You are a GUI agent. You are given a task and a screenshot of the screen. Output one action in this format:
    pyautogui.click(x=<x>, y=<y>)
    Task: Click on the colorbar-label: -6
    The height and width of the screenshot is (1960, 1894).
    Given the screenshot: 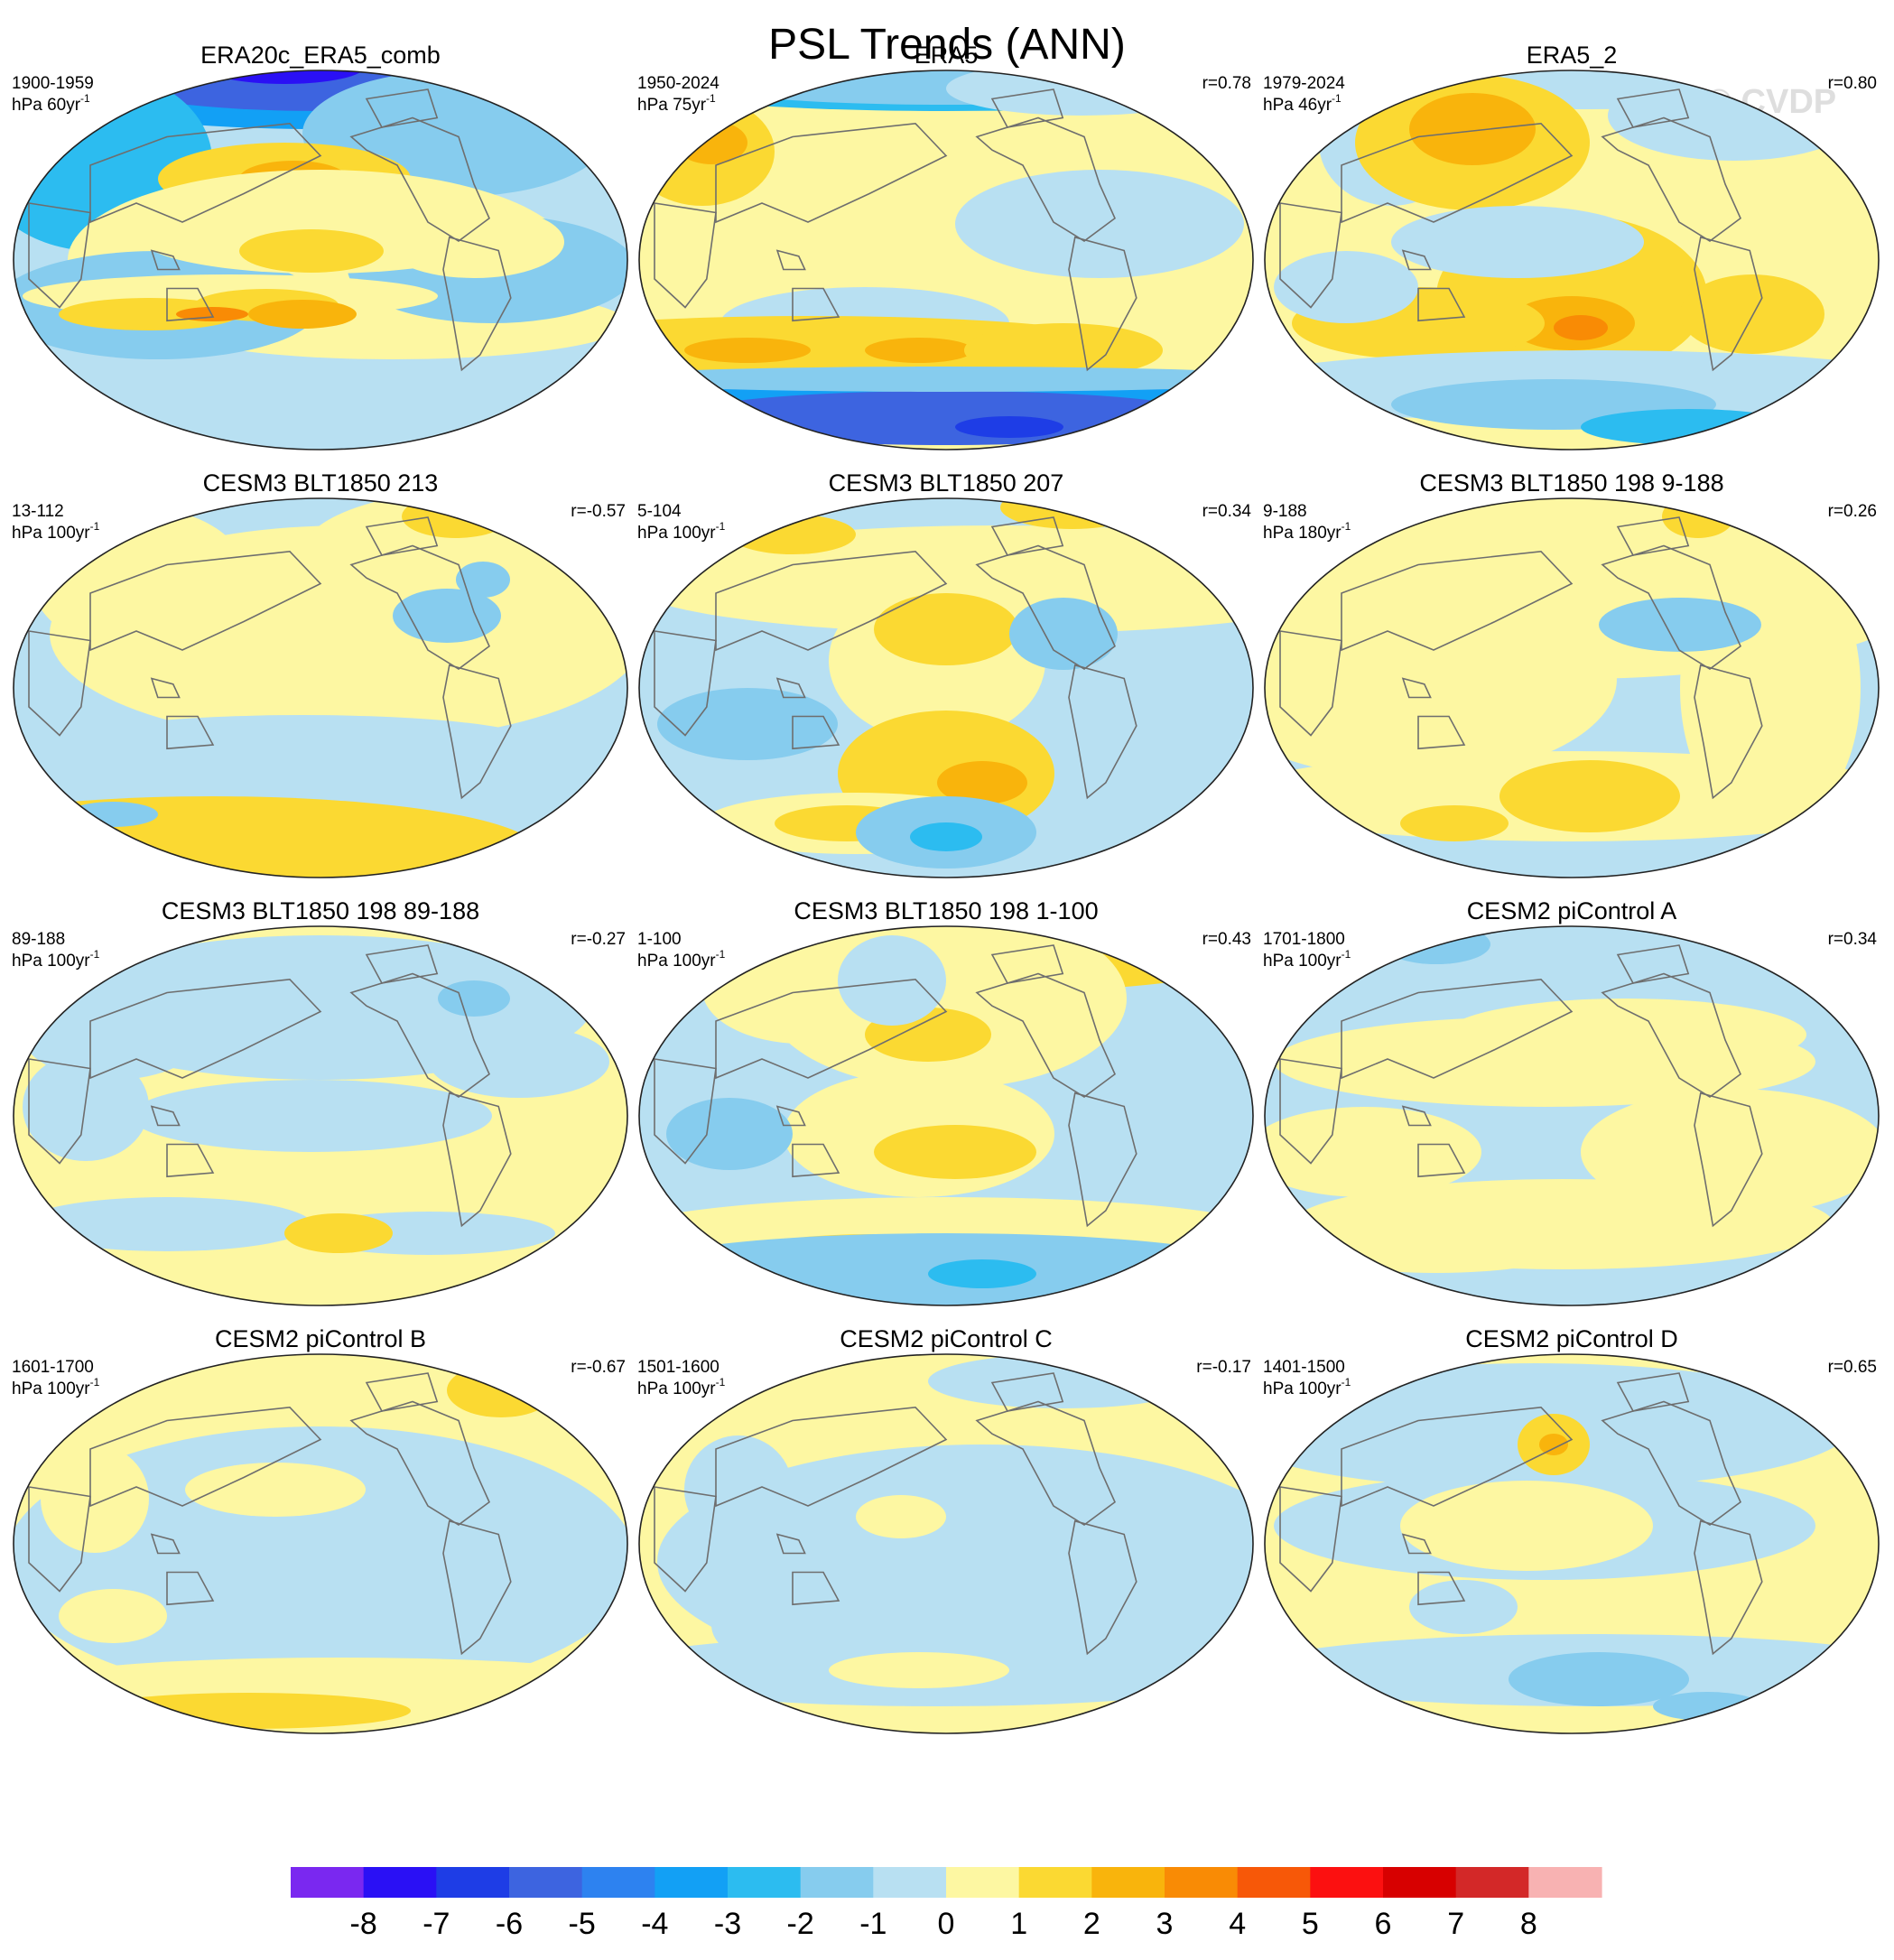 What is the action you would take?
    pyautogui.click(x=509, y=1924)
    